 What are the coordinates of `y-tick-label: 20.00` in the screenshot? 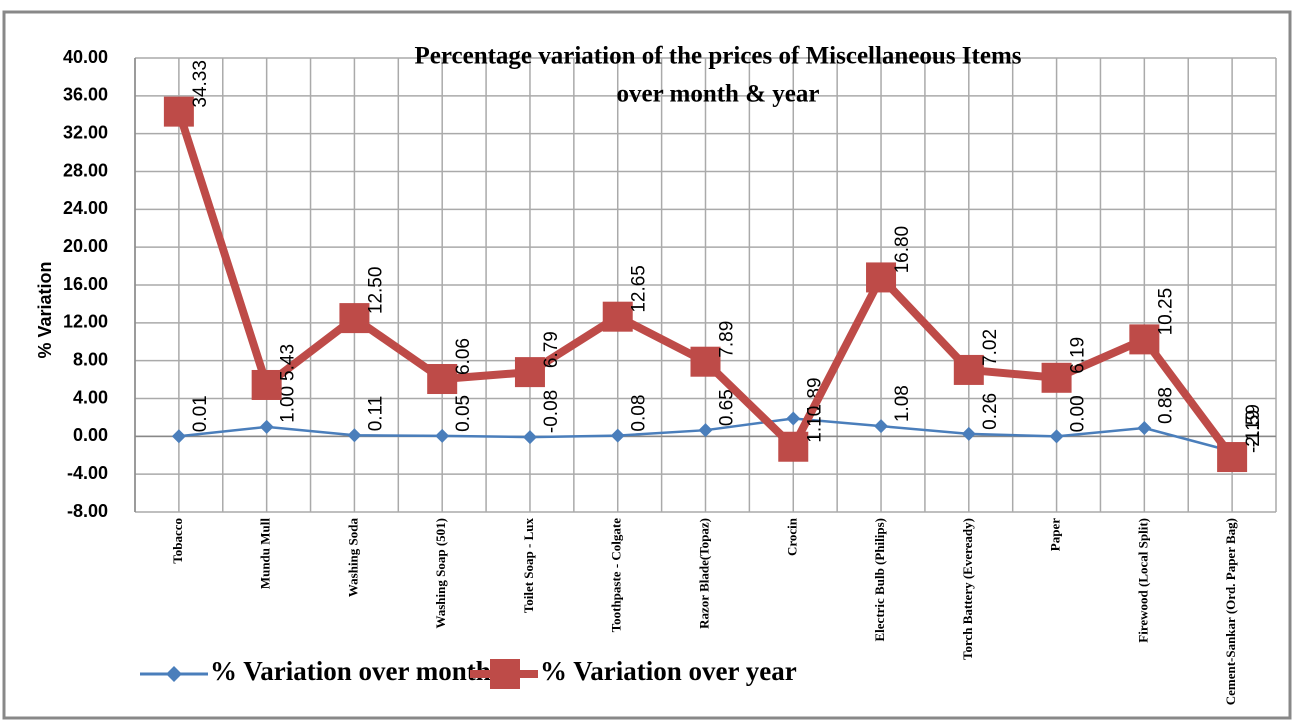 It's located at (85, 246).